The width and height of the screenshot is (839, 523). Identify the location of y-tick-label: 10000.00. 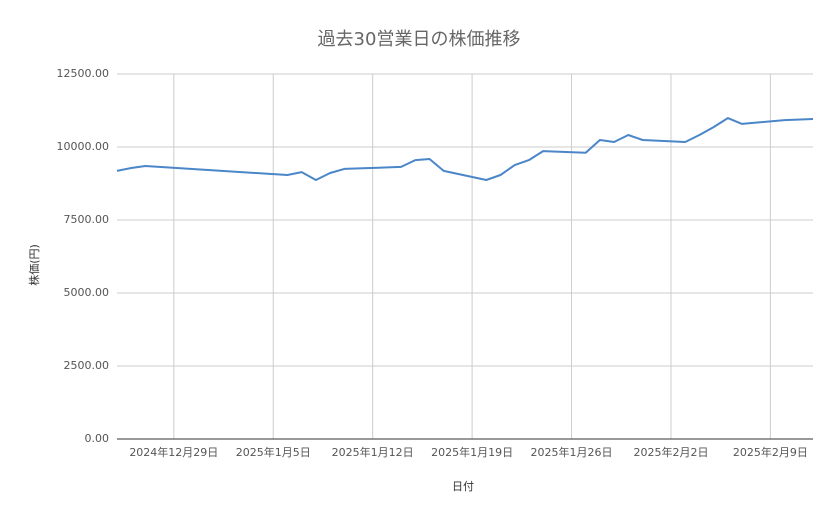
(83, 146).